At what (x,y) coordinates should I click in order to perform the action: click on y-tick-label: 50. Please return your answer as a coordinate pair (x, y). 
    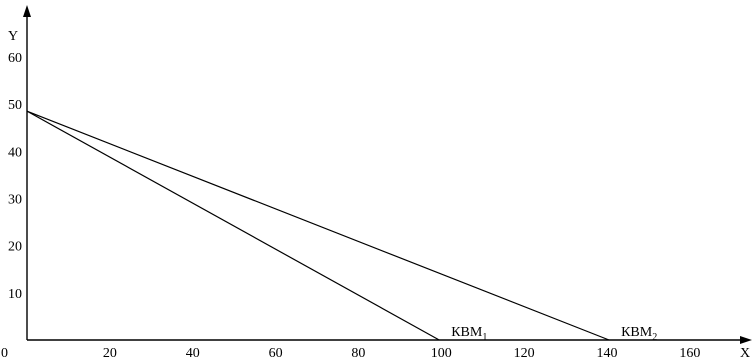
    Looking at the image, I should click on (15, 105).